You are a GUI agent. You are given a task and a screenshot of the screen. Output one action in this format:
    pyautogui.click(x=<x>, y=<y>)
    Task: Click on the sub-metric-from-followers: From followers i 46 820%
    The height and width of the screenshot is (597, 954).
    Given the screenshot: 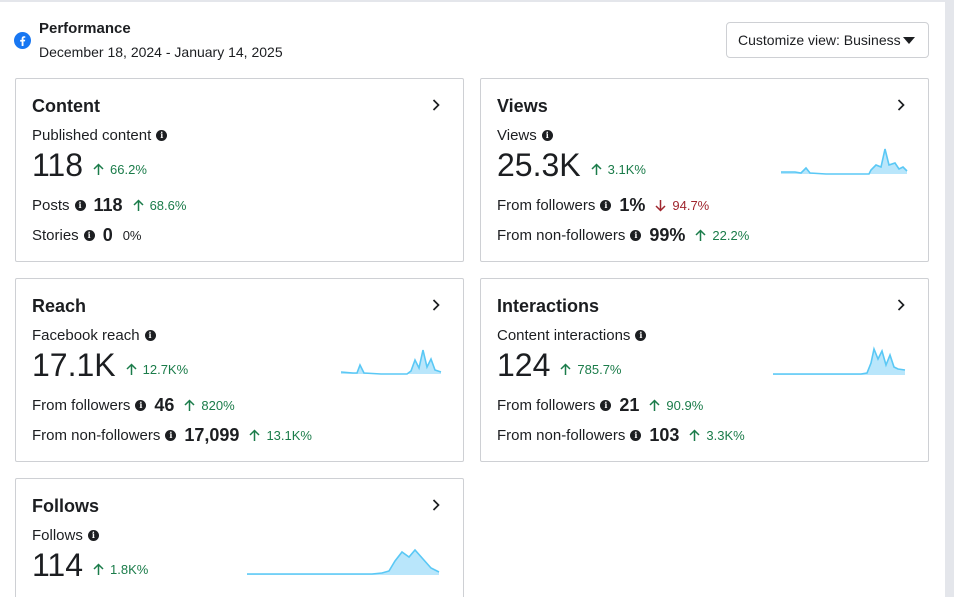 What is the action you would take?
    pyautogui.click(x=133, y=405)
    